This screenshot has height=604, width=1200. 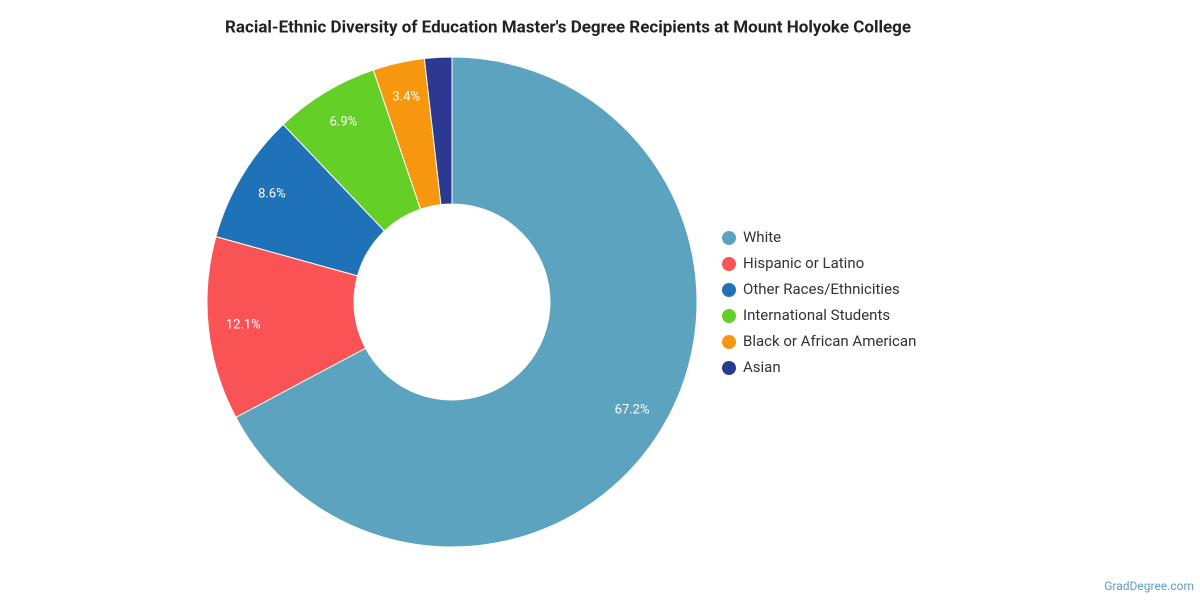 What do you see at coordinates (272, 193) in the screenshot?
I see `value-label: 8.6%` at bounding box center [272, 193].